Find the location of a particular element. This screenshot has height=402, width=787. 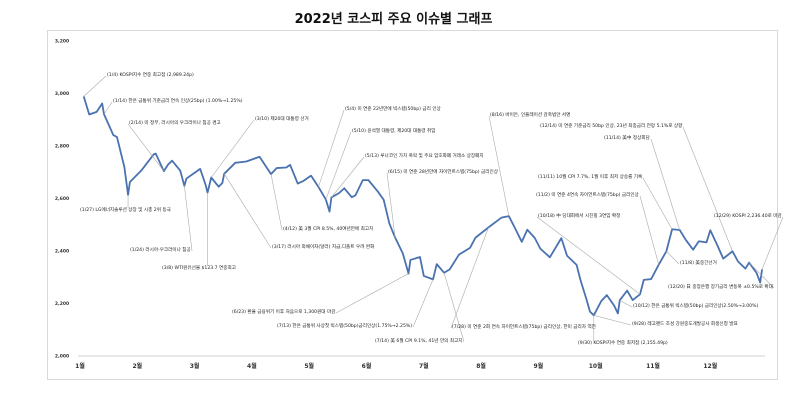

annotation-label: (5/10) 윤석열 대통령, 제20대 대통령 취임 is located at coordinates (394, 131).